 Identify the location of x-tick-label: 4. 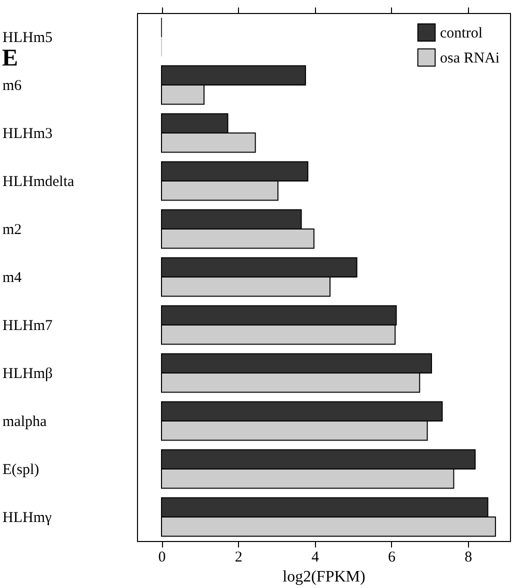
(315, 558).